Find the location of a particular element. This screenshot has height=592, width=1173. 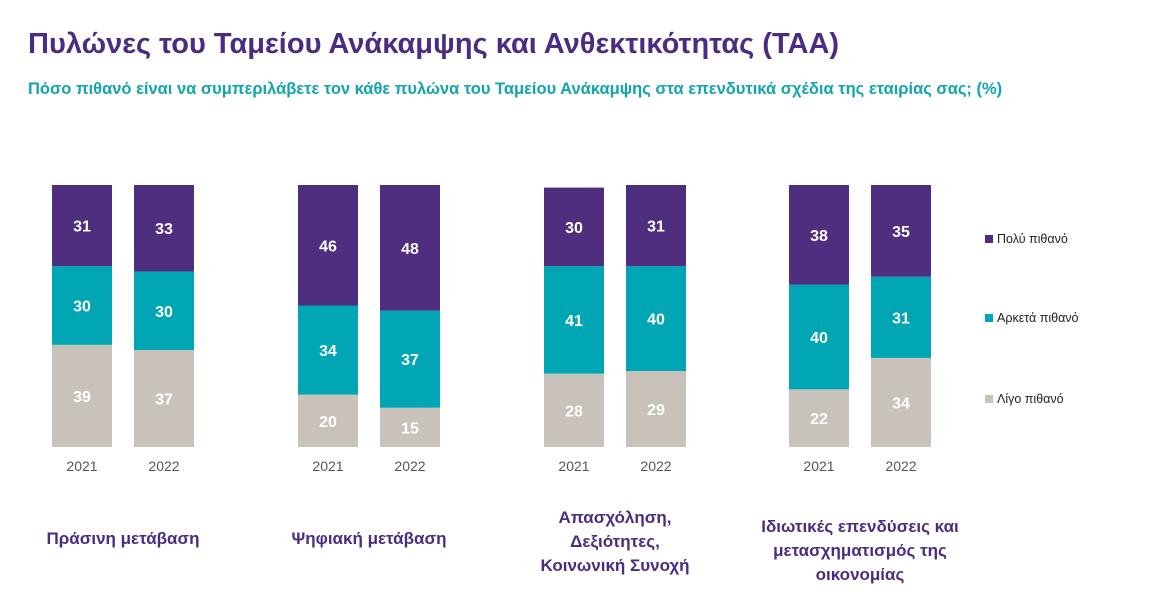

data-label: 22 is located at coordinates (819, 419).